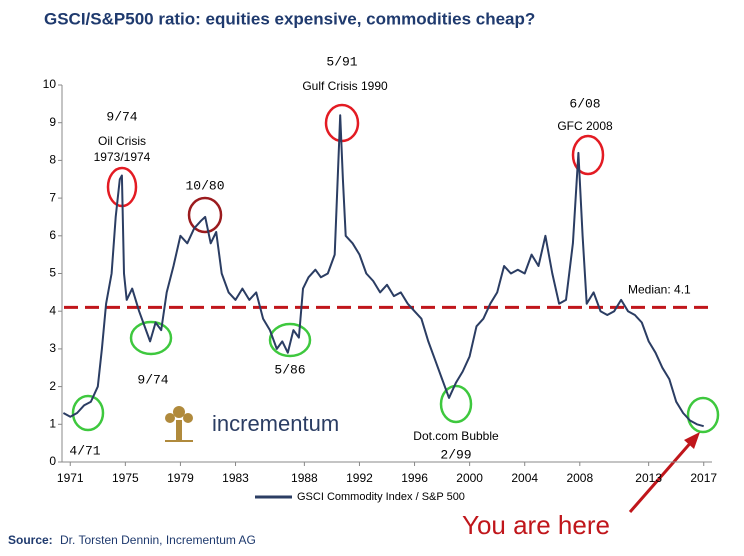 This screenshot has width=744, height=556. I want to click on y-tick-label: 8, so click(52, 160).